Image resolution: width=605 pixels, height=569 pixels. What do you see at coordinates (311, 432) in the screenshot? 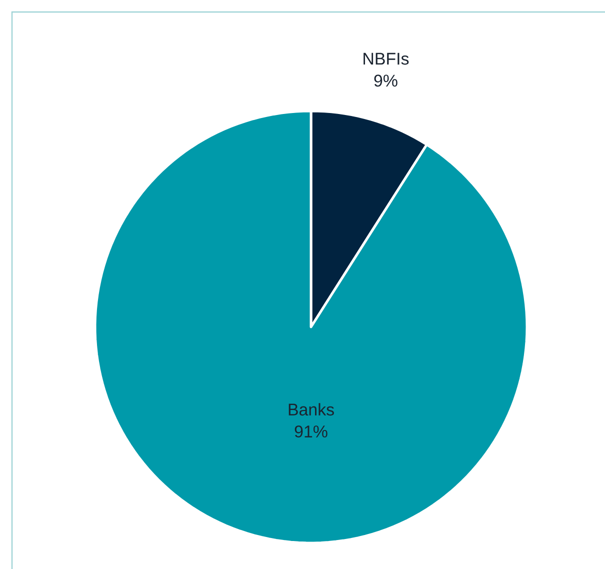
I see `data-label: 91%` at bounding box center [311, 432].